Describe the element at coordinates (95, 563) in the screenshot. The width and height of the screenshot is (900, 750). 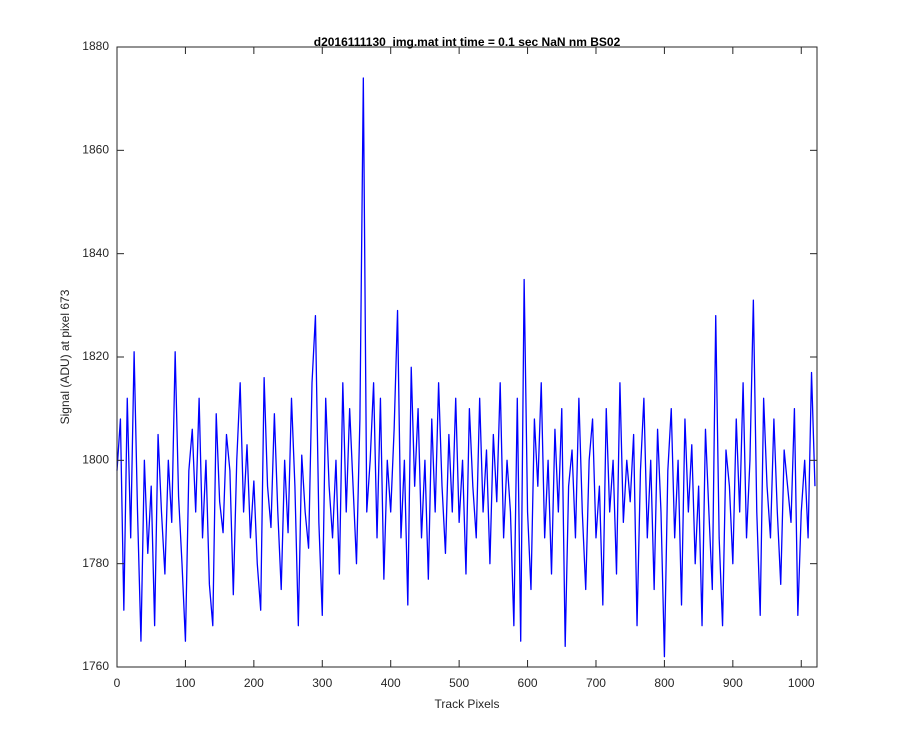
I see `y-tick-label: 1780` at that location.